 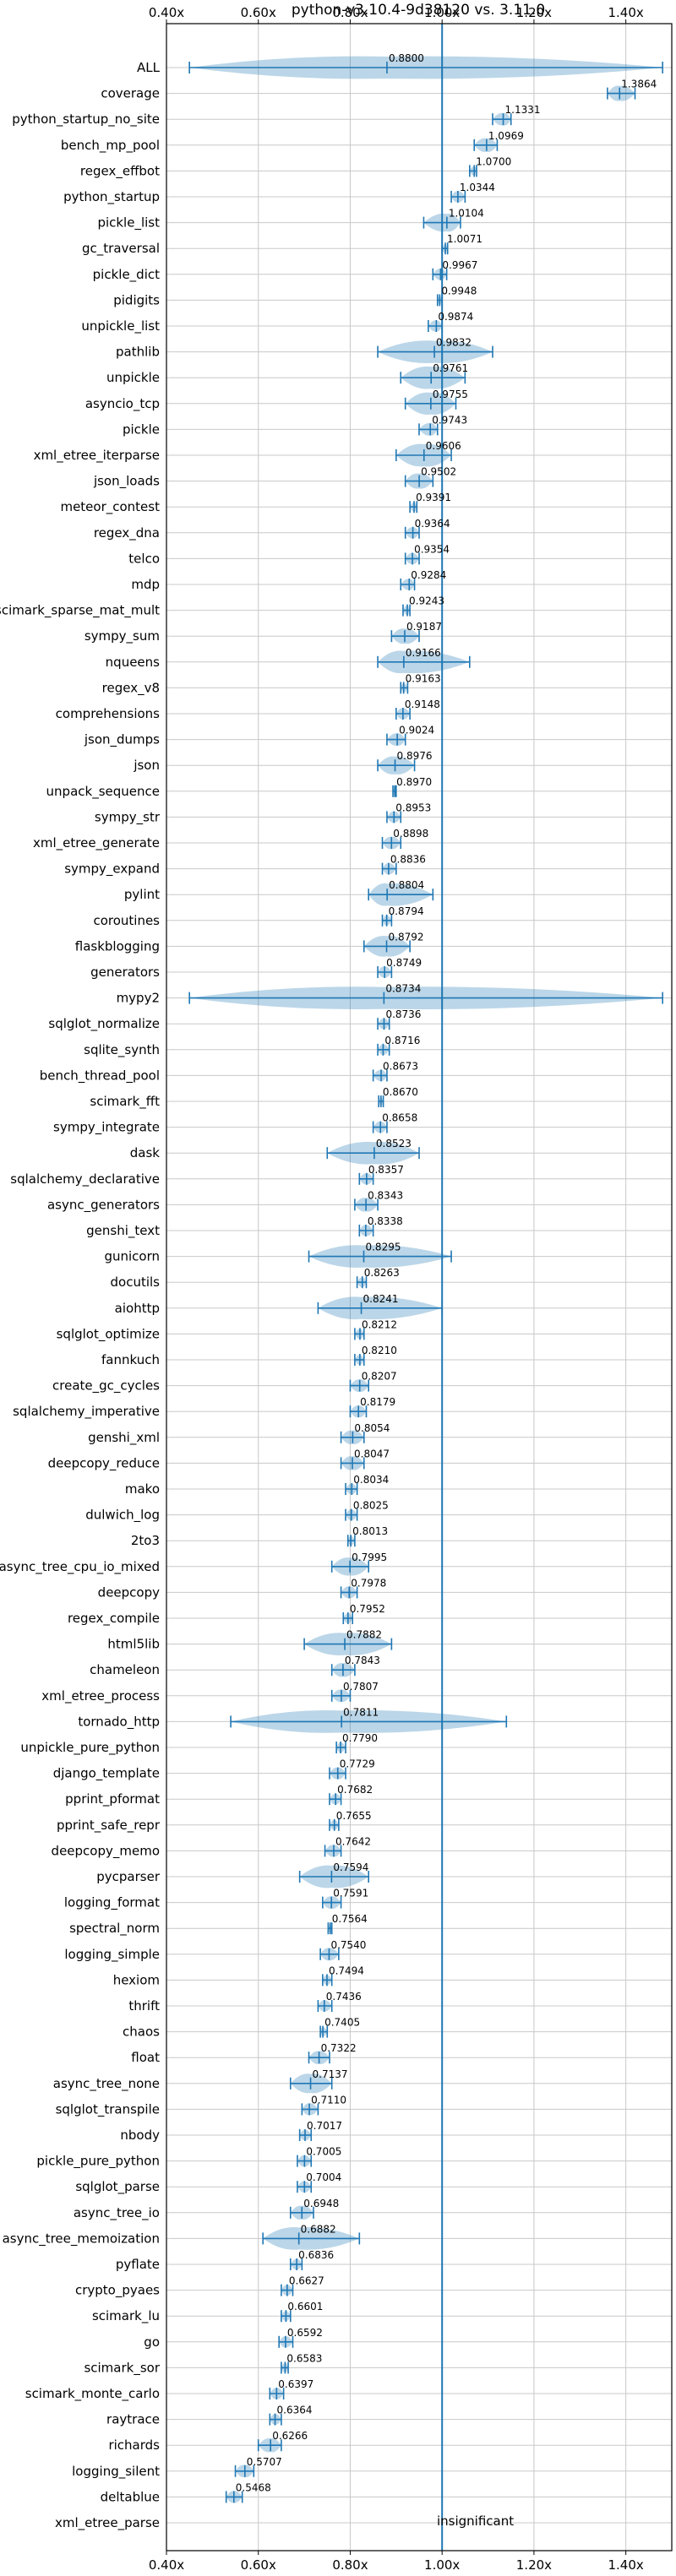 What do you see at coordinates (263, 632) in the screenshot?
I see `benchmark-row: sympy_sum 0.9187` at bounding box center [263, 632].